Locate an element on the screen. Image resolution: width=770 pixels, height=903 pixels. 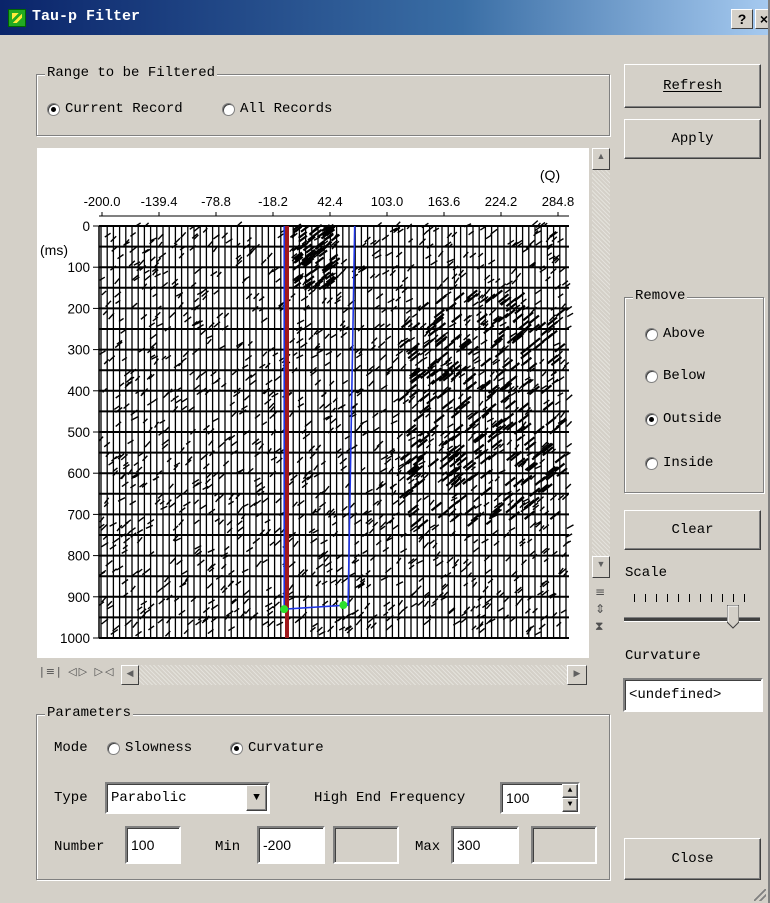
y-tick-label: 900 is located at coordinates (78, 597).